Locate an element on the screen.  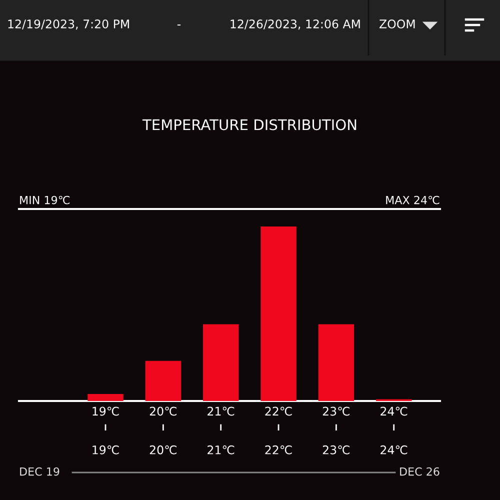
category-label: 20℃ is located at coordinates (163, 449).